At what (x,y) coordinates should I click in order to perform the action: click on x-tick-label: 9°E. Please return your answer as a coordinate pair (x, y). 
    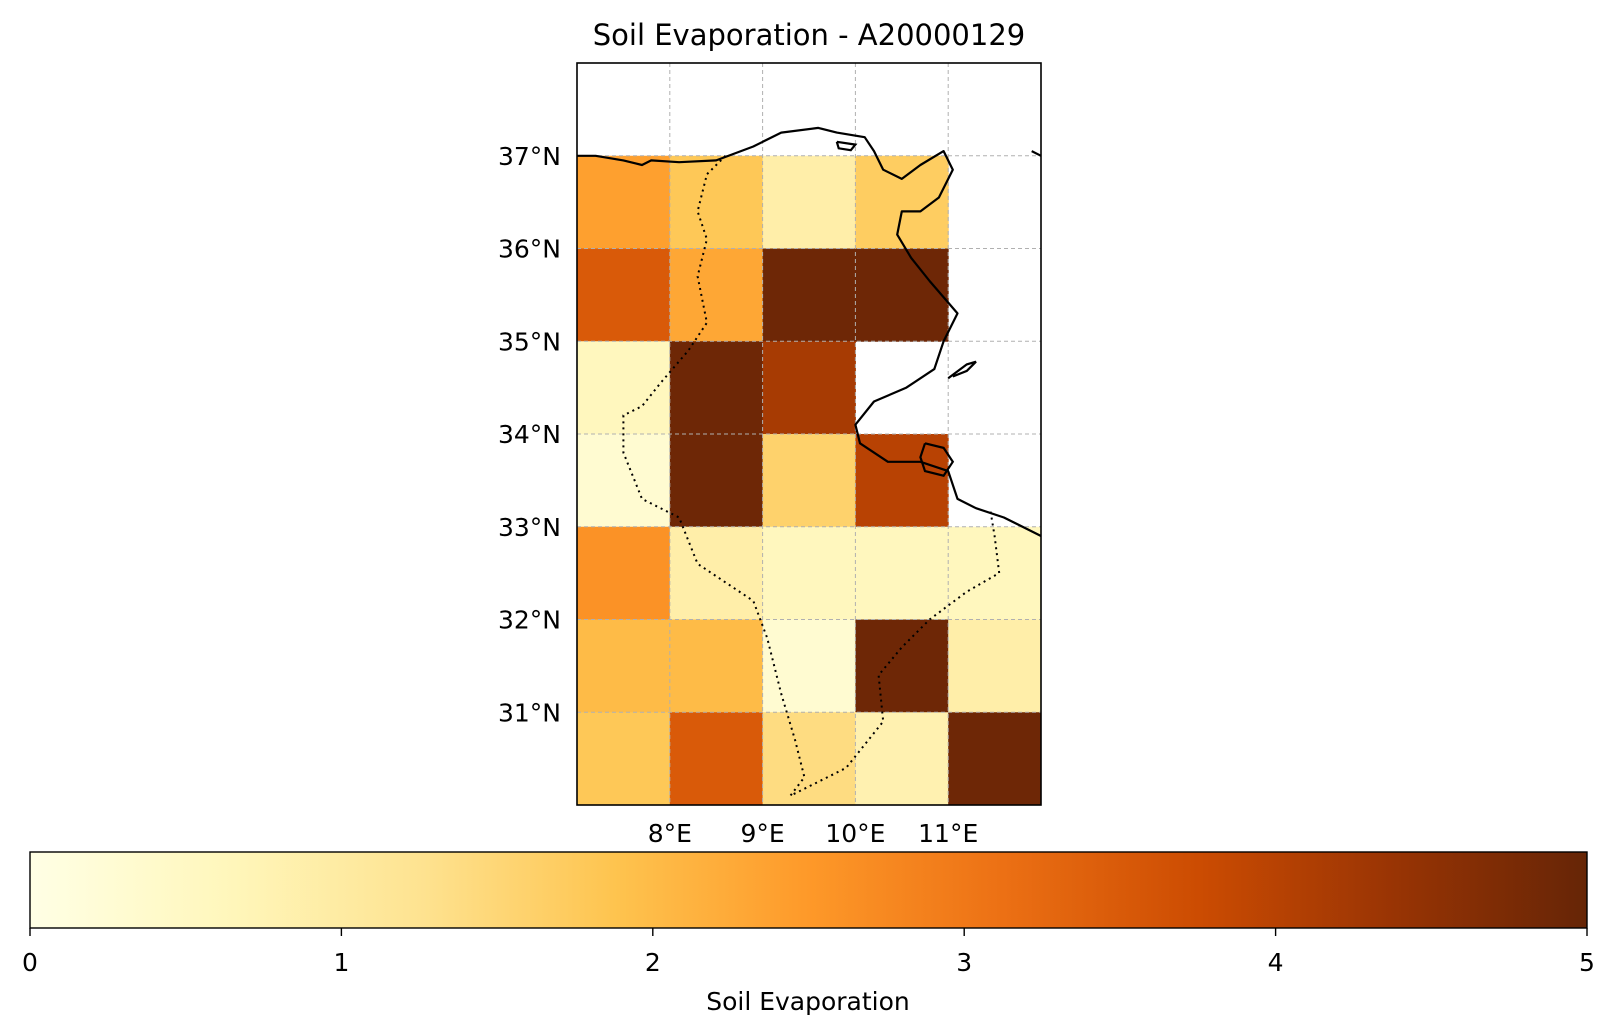
    Looking at the image, I should click on (762, 833).